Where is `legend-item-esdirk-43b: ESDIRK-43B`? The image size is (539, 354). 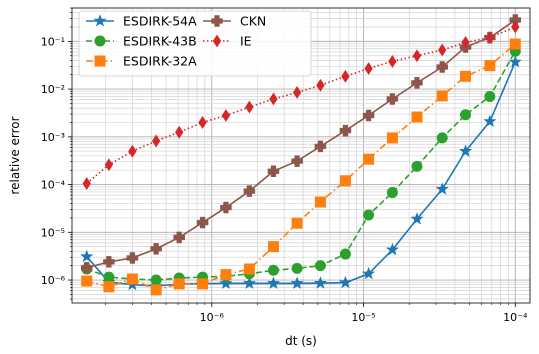
legend-item-esdirk-43b: ESDIRK-43B is located at coordinates (141, 41).